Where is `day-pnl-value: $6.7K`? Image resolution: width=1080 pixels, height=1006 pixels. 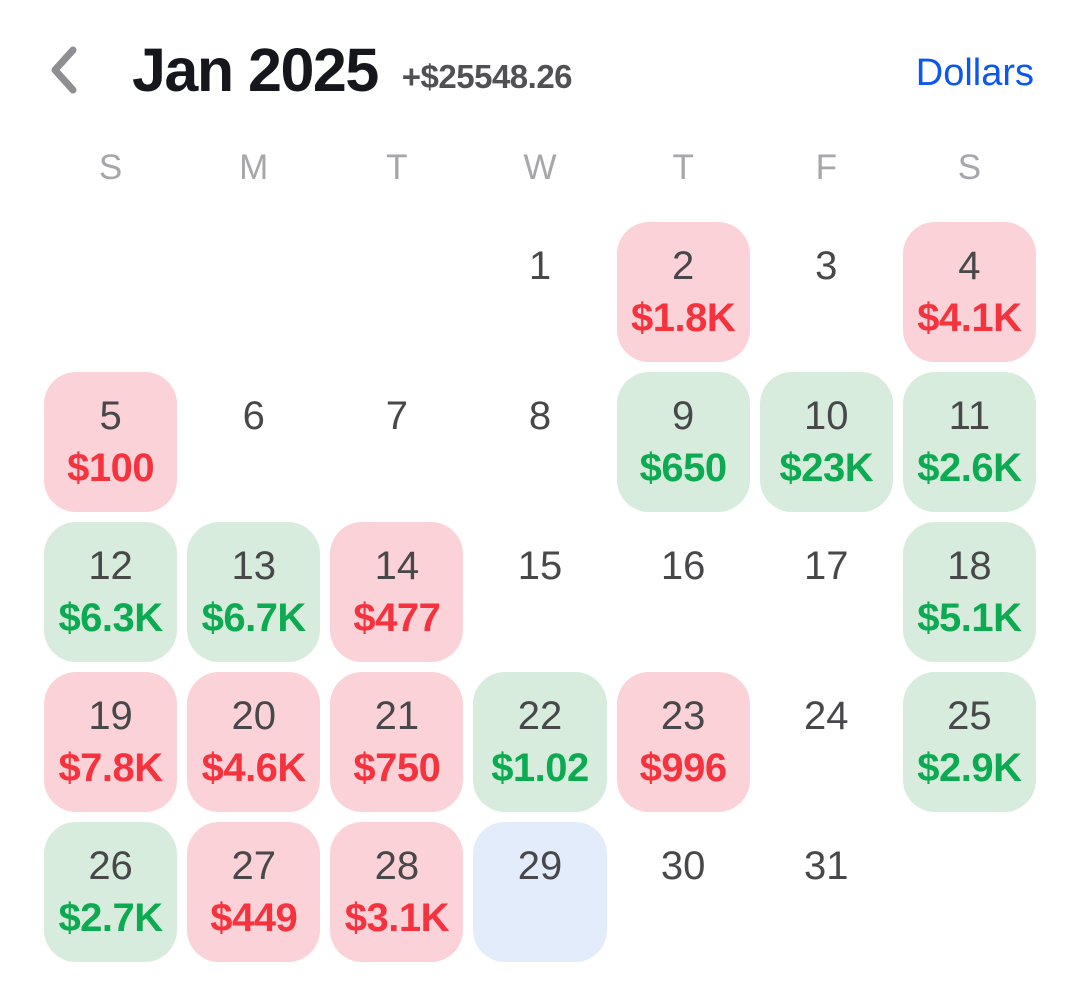
day-pnl-value: $6.7K is located at coordinates (254, 618).